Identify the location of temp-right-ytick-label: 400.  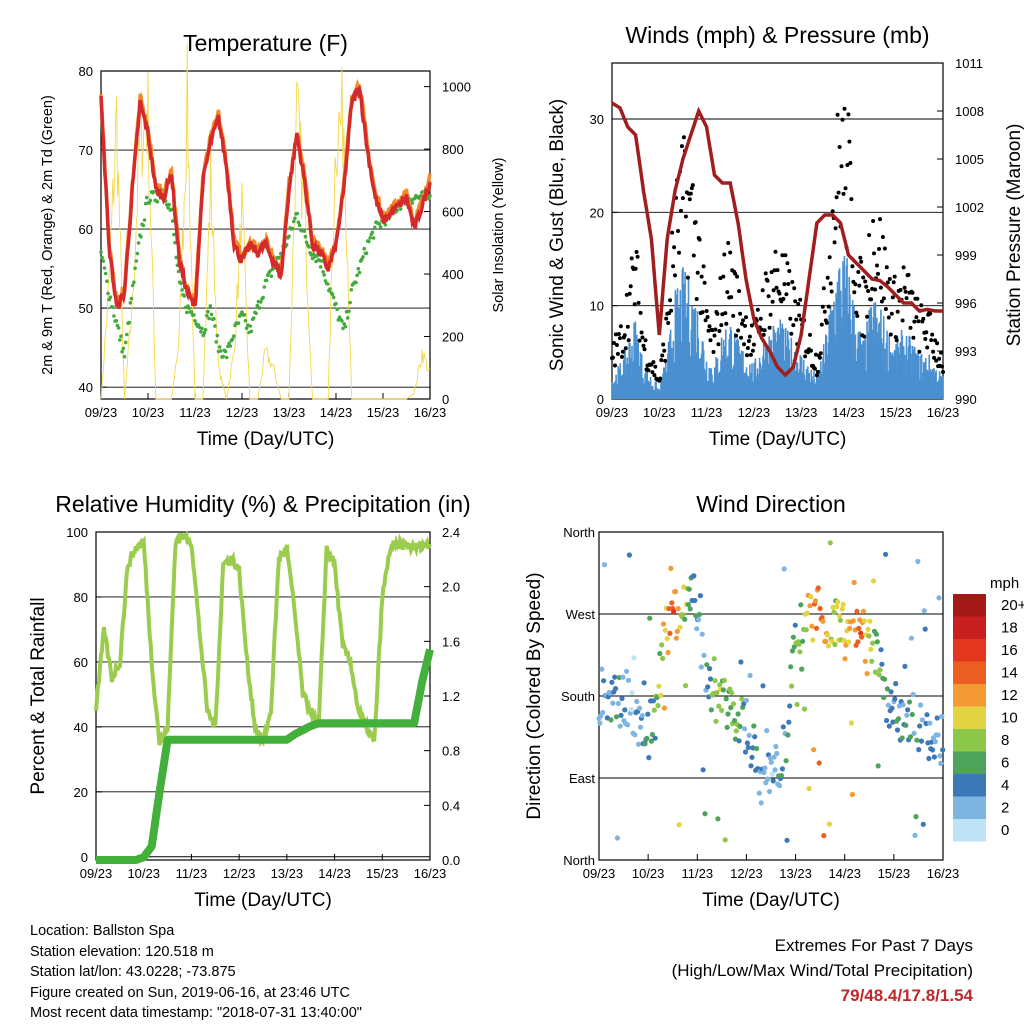
(453, 274).